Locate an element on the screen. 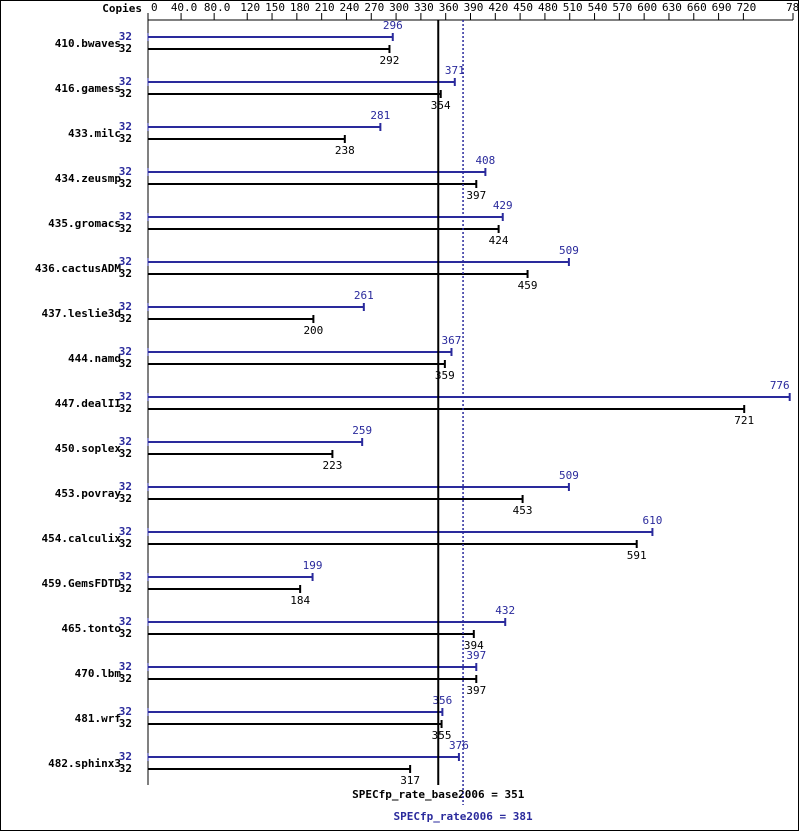  benchmark-label: 416.gamess is located at coordinates (88, 88).